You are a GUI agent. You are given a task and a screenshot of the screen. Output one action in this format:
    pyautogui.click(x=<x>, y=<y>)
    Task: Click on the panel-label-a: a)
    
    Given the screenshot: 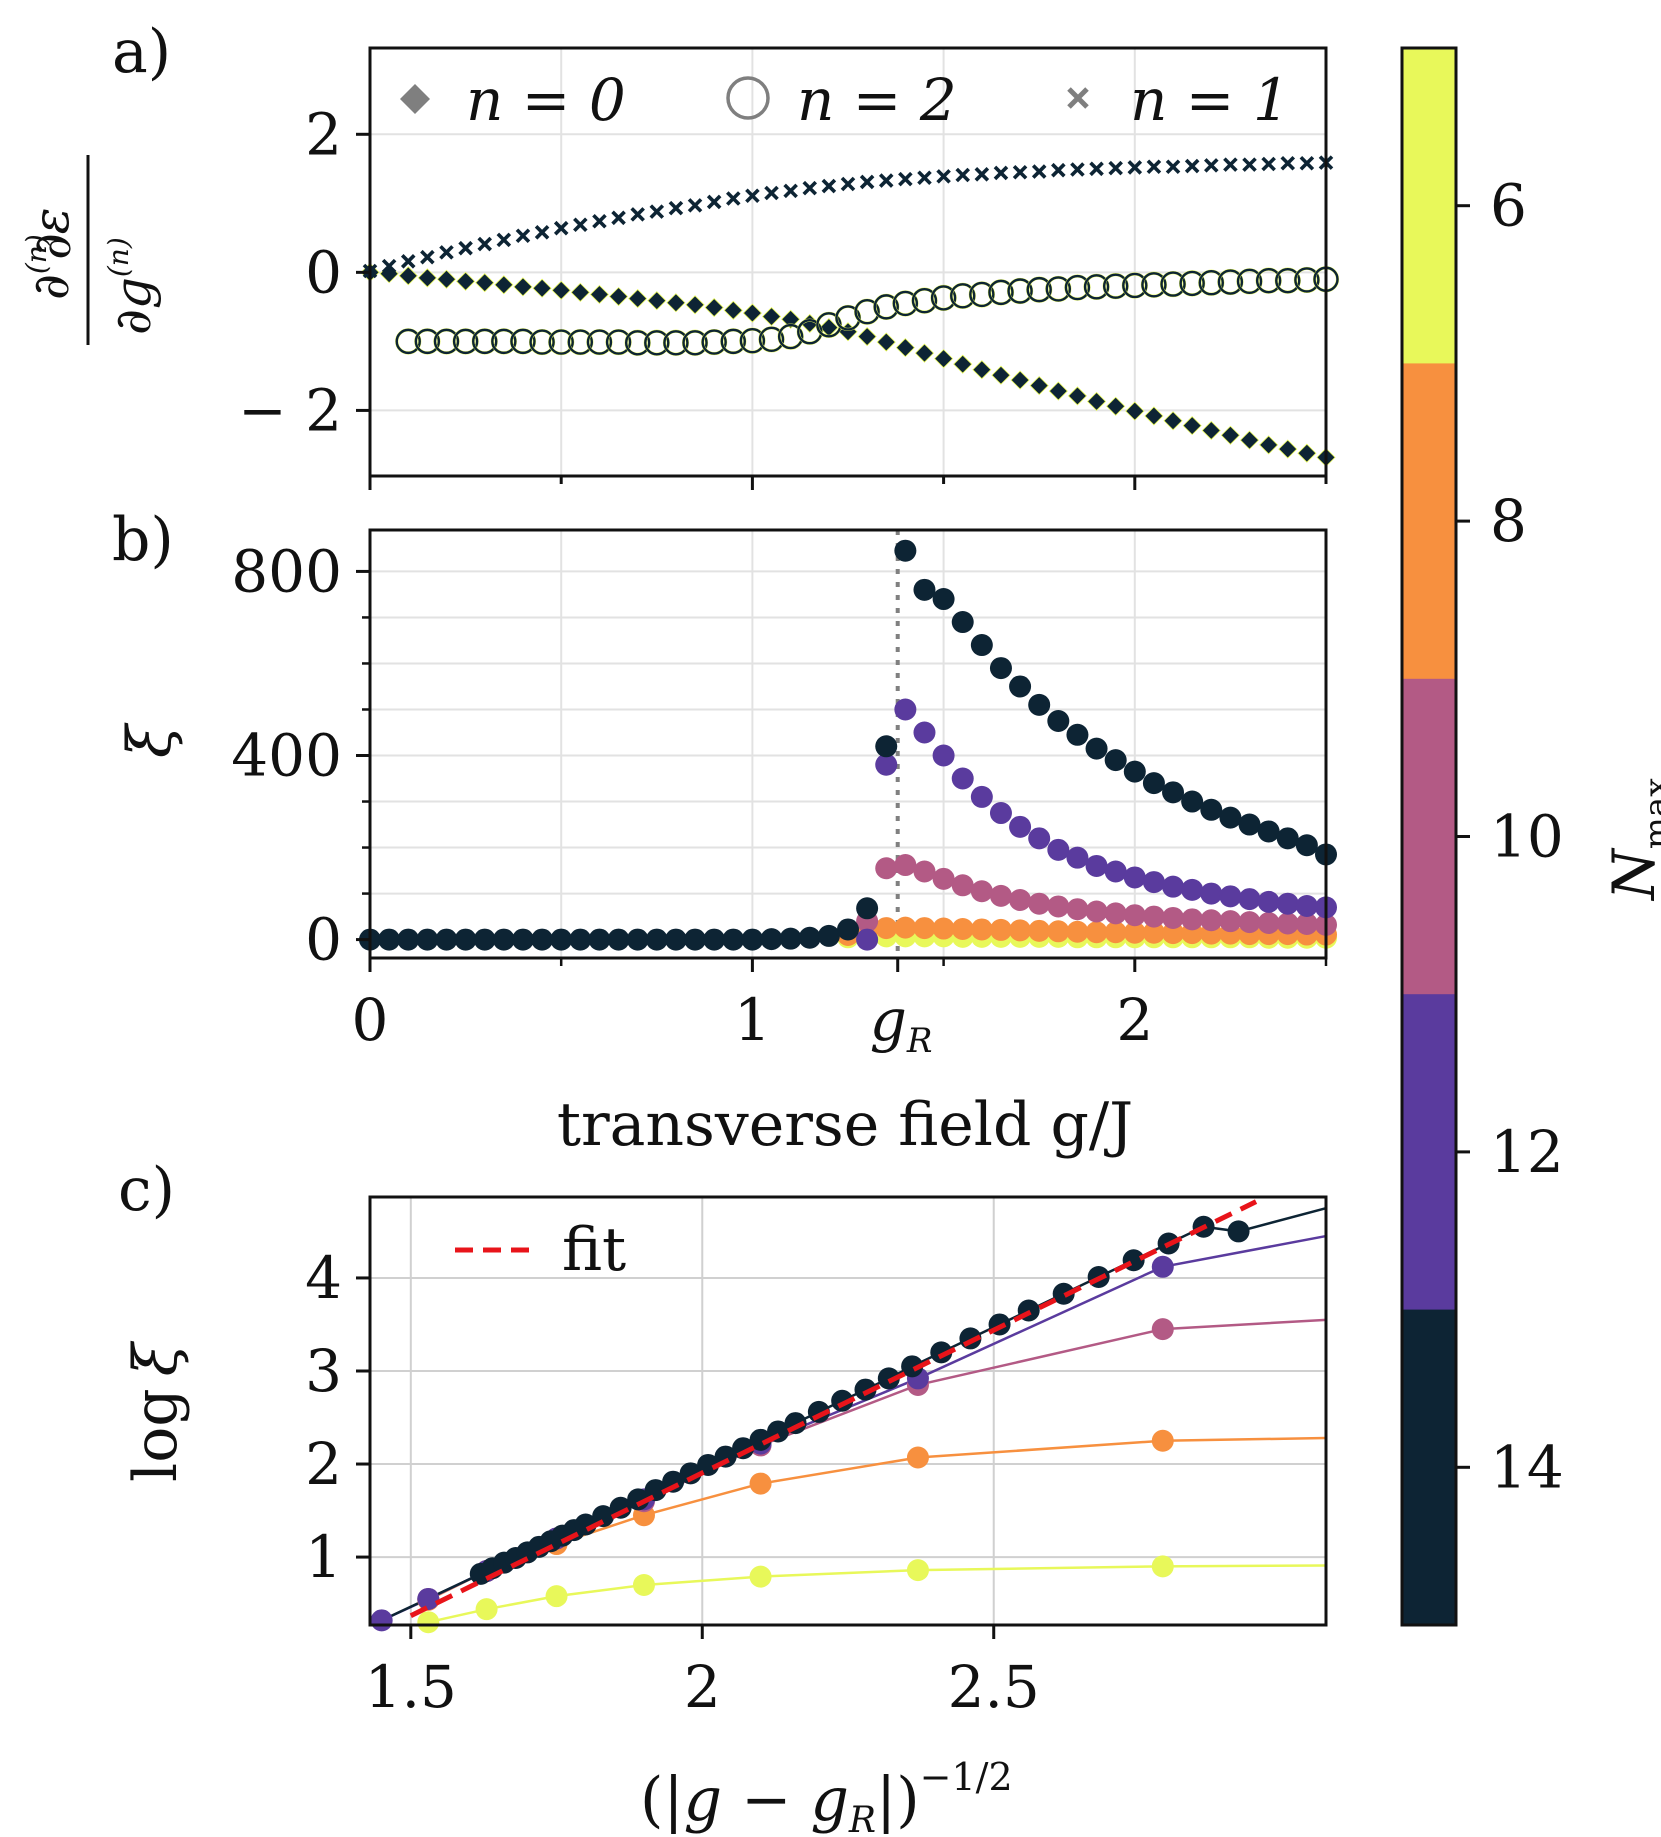 What is the action you would take?
    pyautogui.click(x=141, y=52)
    